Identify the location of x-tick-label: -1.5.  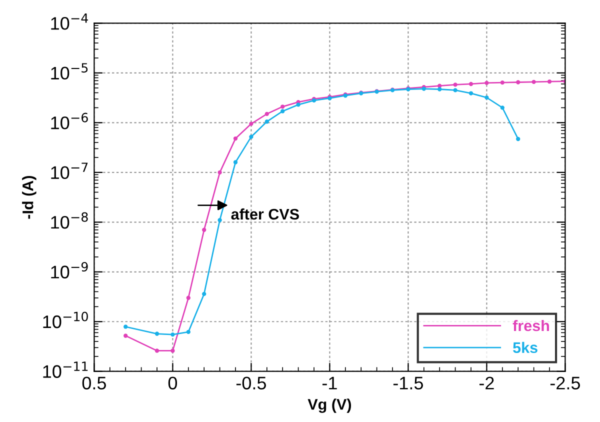
(408, 383).